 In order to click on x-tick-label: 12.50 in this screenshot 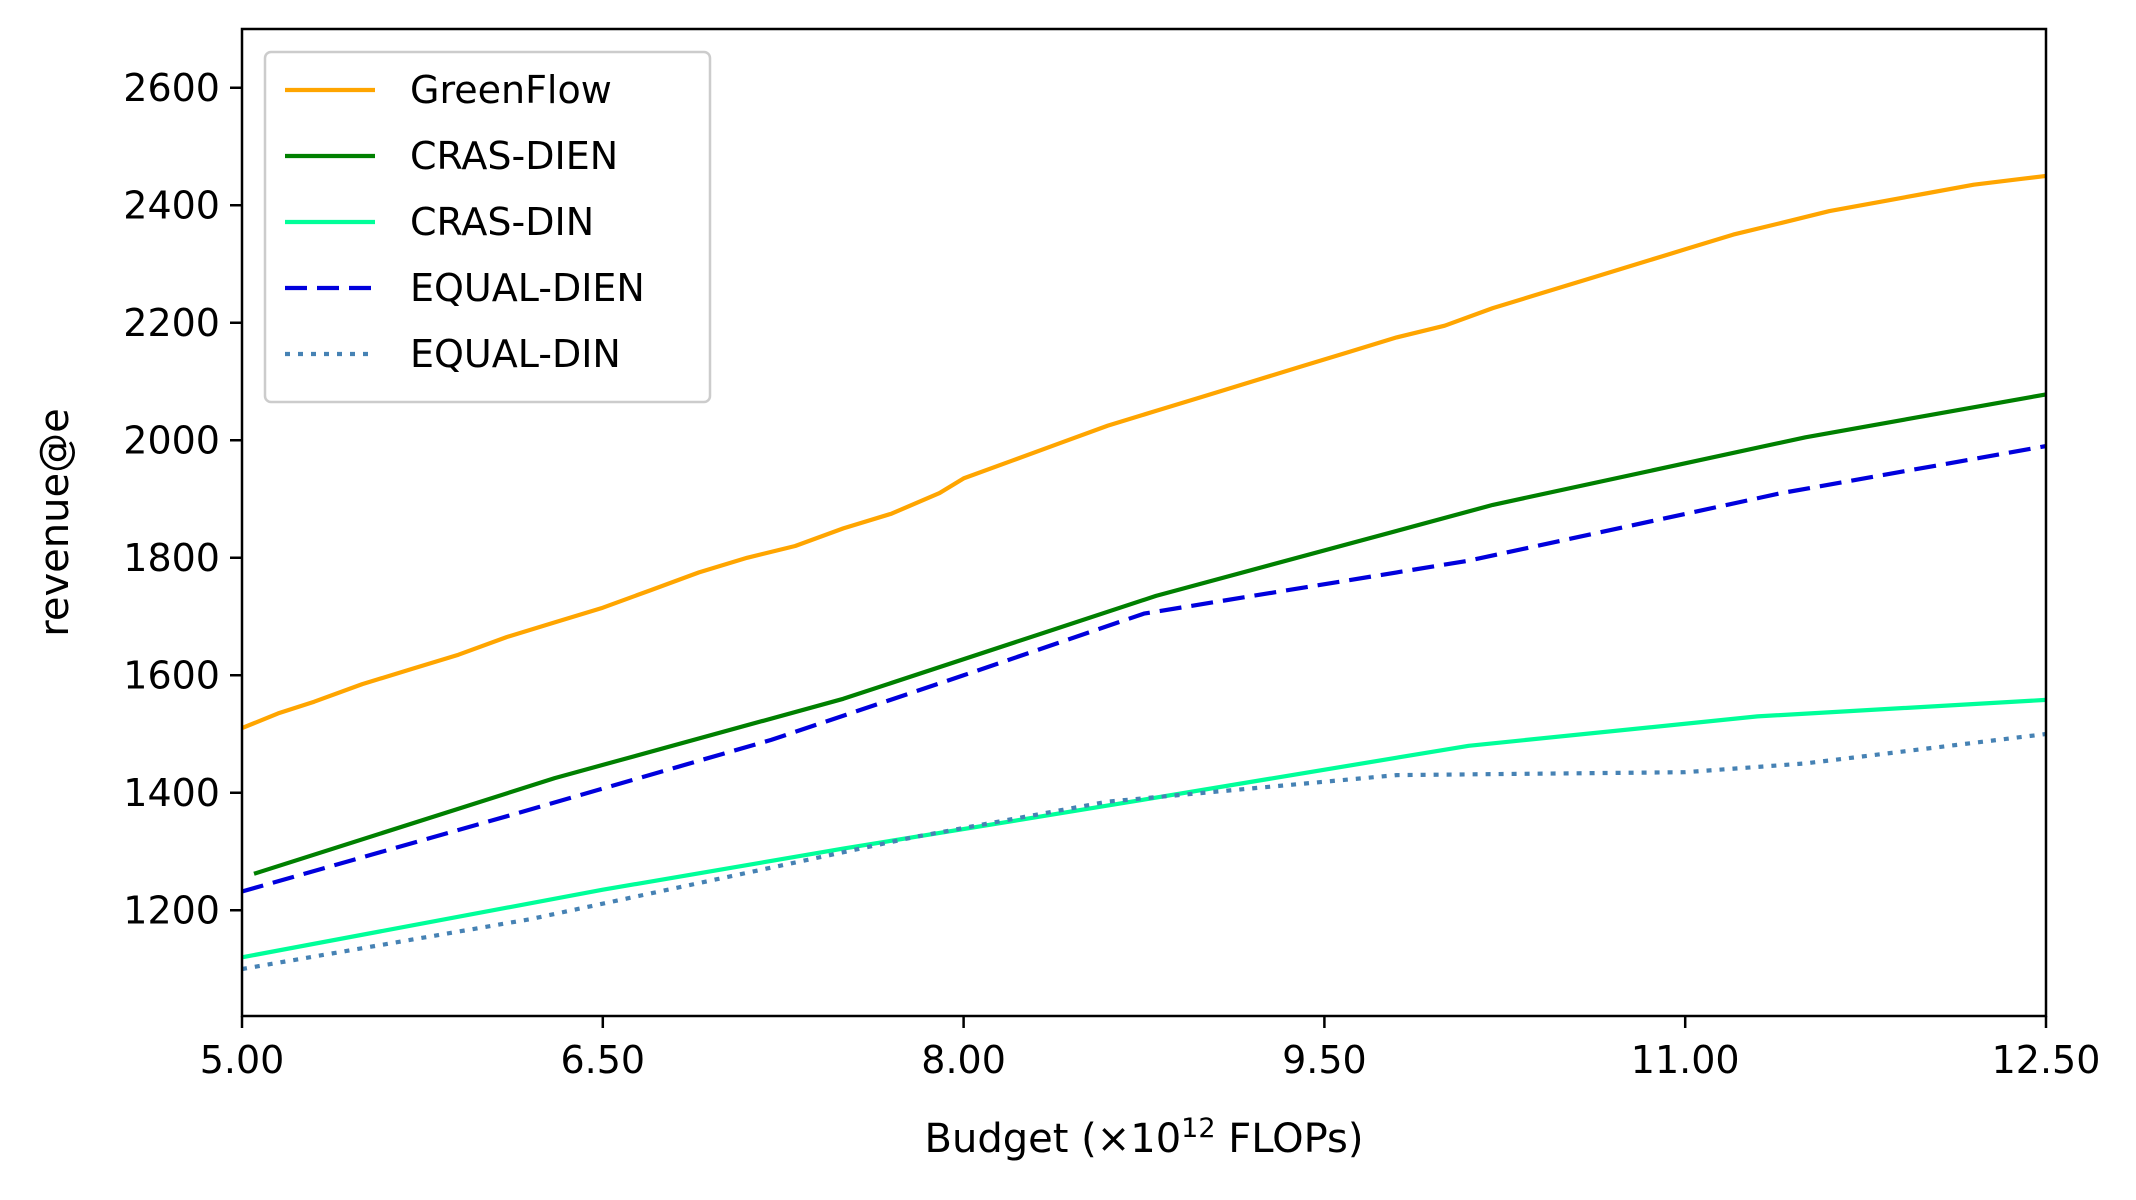, I will do `click(2046, 1060)`.